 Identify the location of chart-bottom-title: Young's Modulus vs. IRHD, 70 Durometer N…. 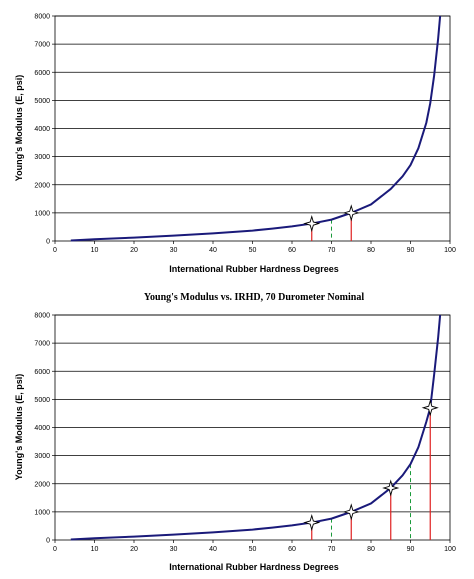
(254, 297).